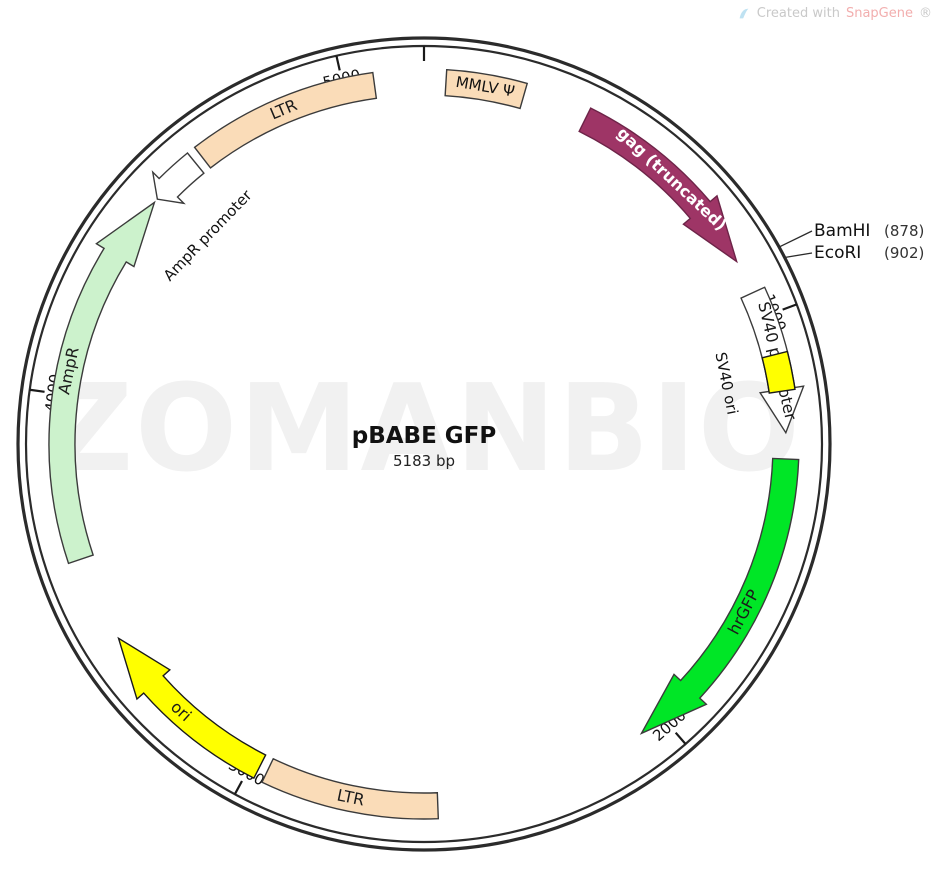  What do you see at coordinates (837, 253) in the screenshot?
I see `site-name: EcoRI` at bounding box center [837, 253].